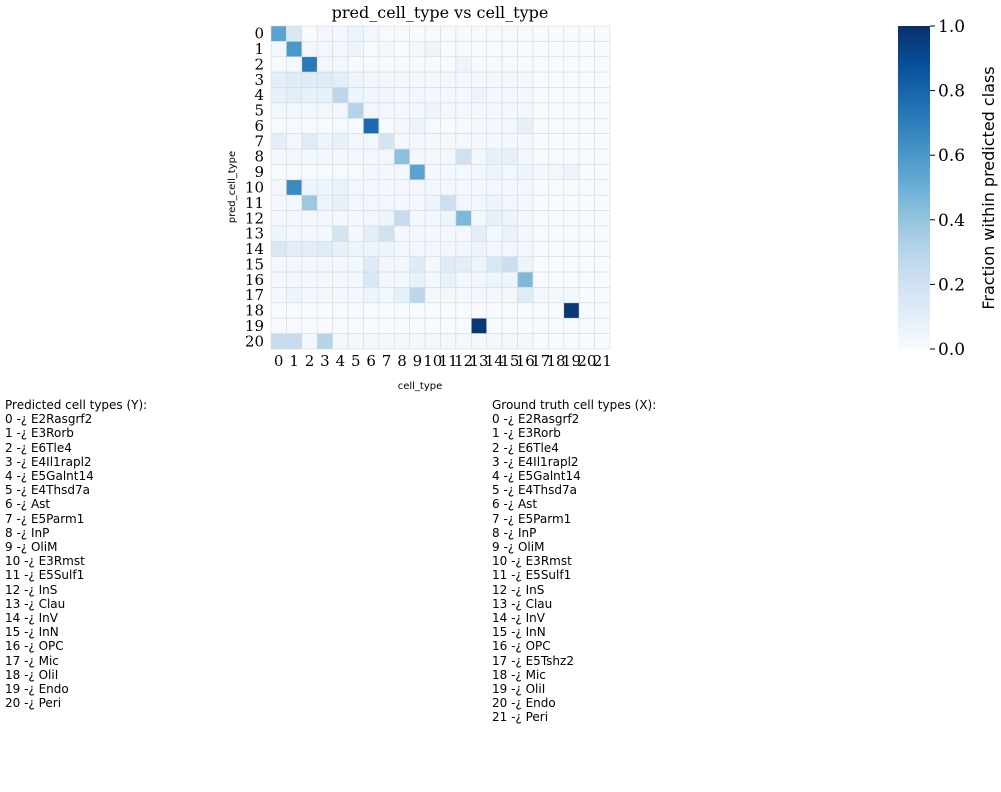  What do you see at coordinates (478, 361) in the screenshot?
I see `x-tick-label: 13` at bounding box center [478, 361].